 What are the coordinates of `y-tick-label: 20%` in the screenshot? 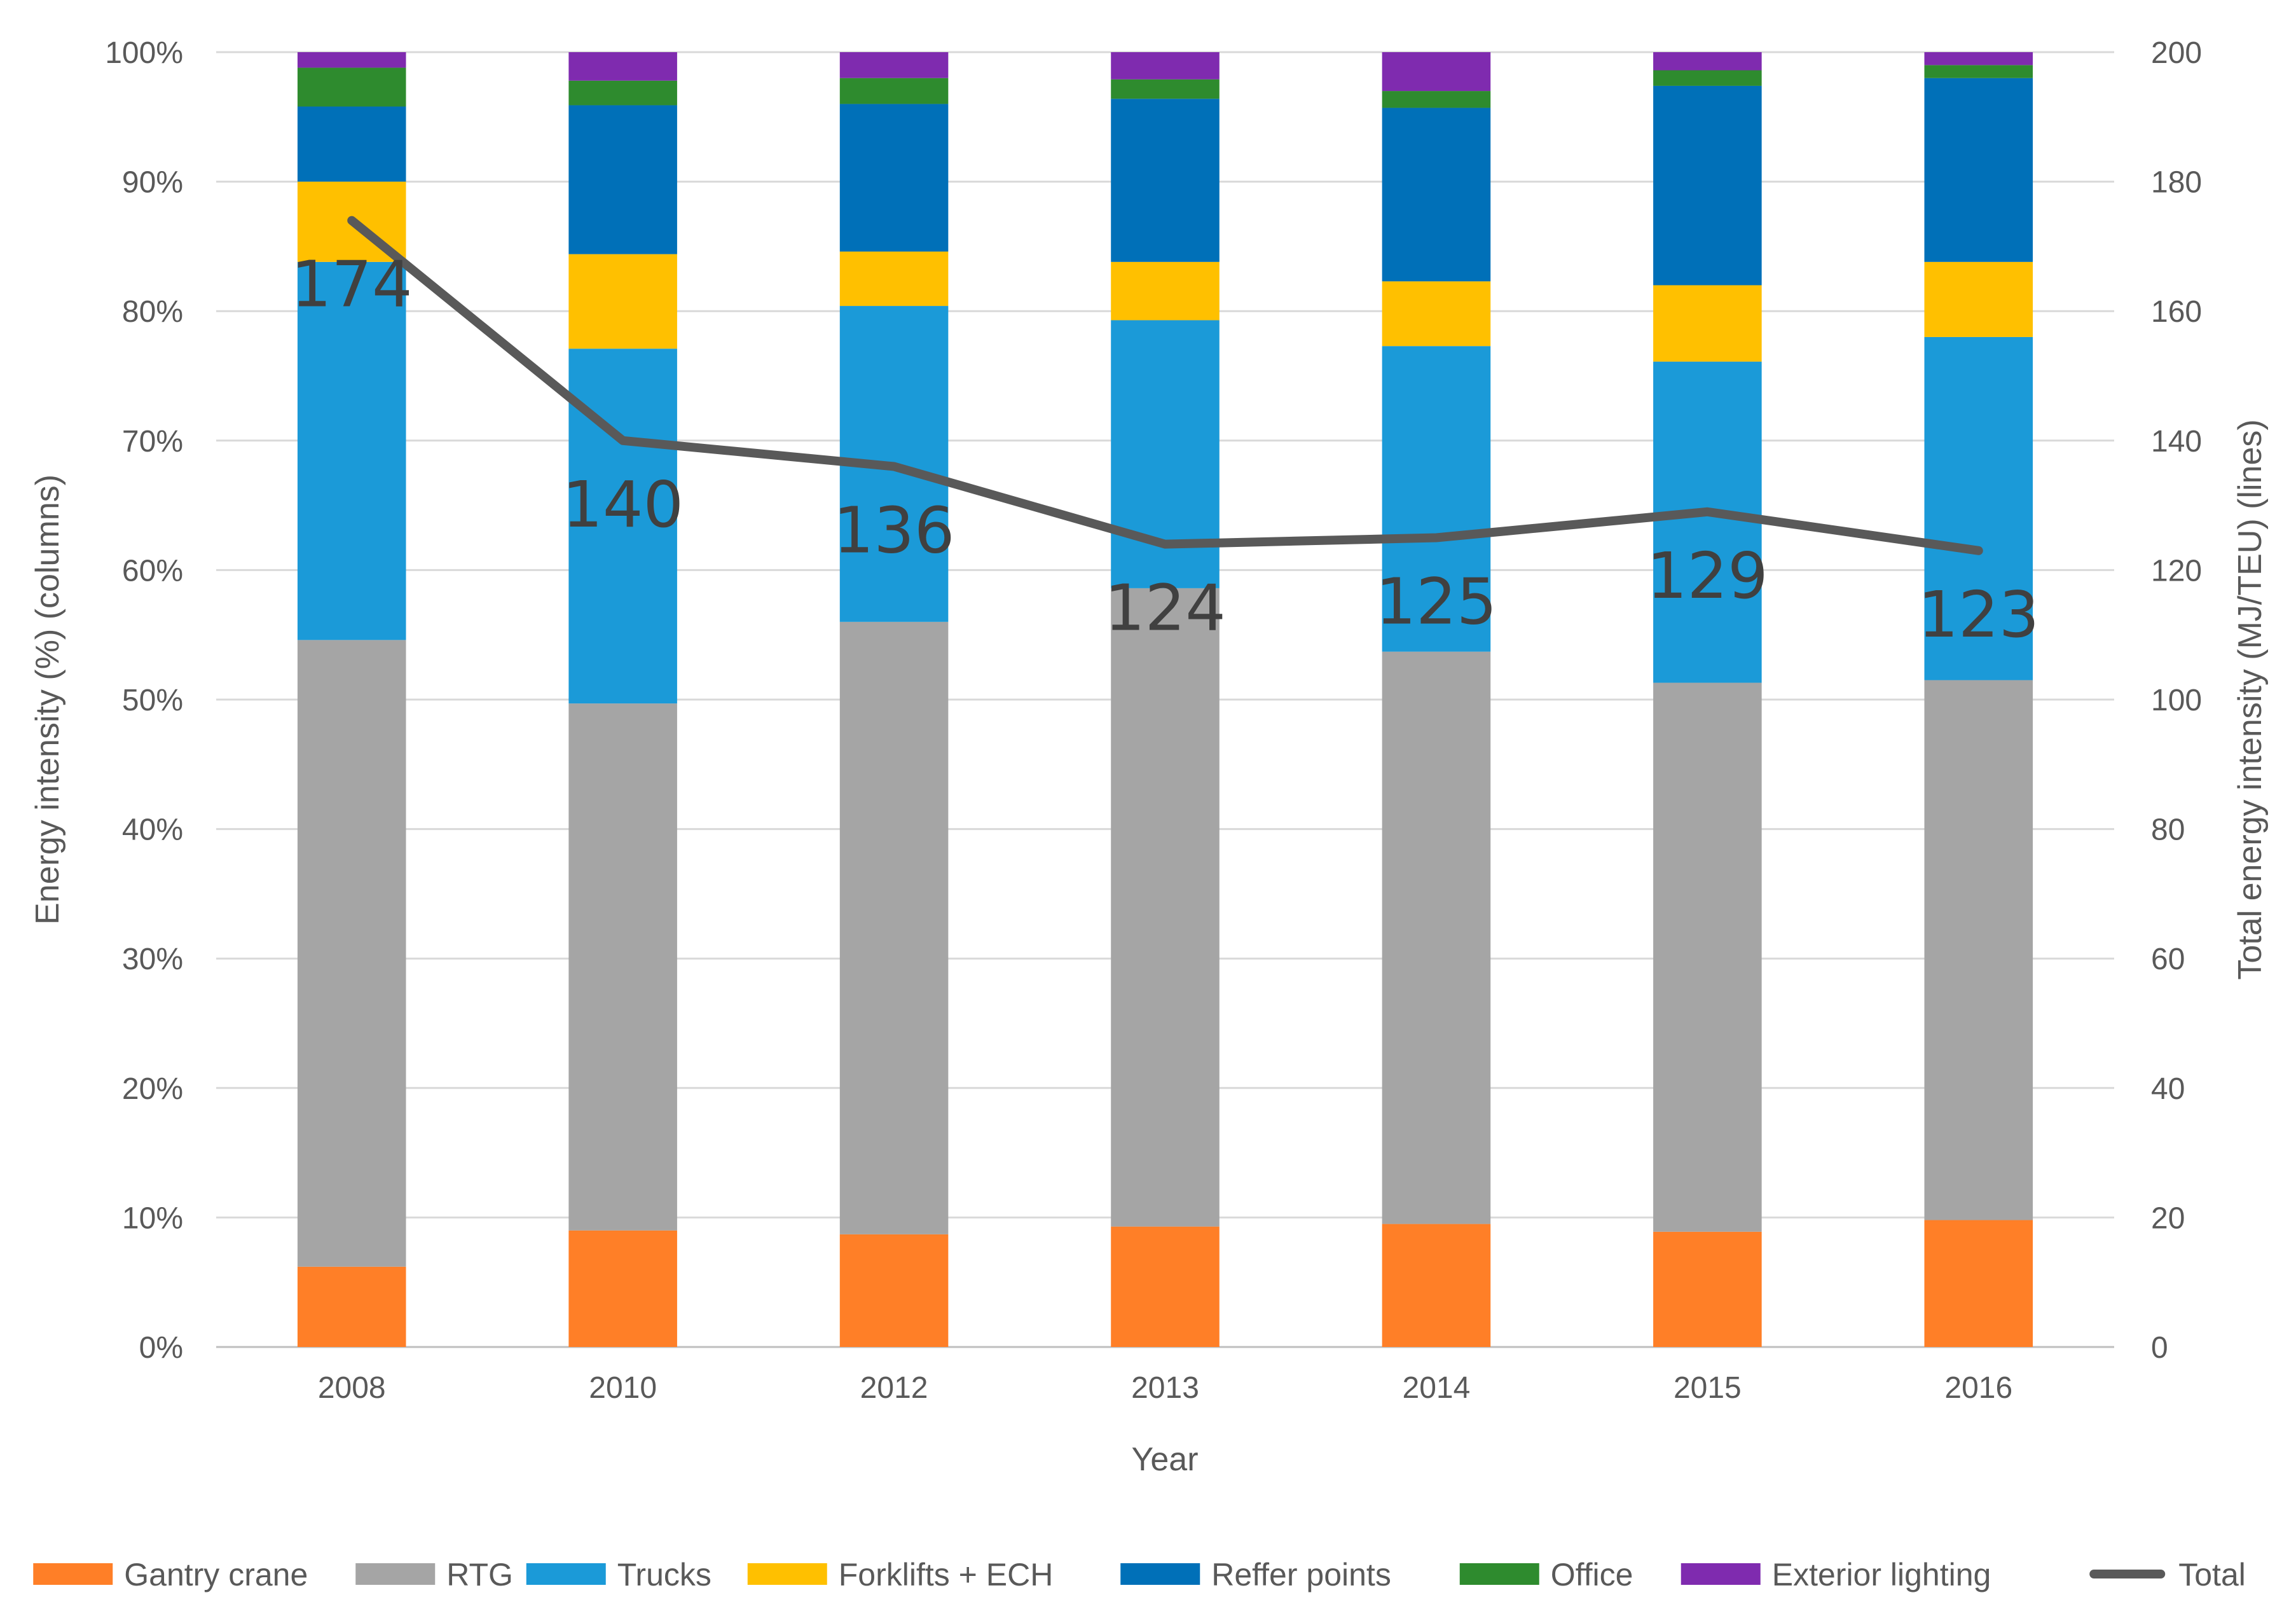 It's located at (152, 1089).